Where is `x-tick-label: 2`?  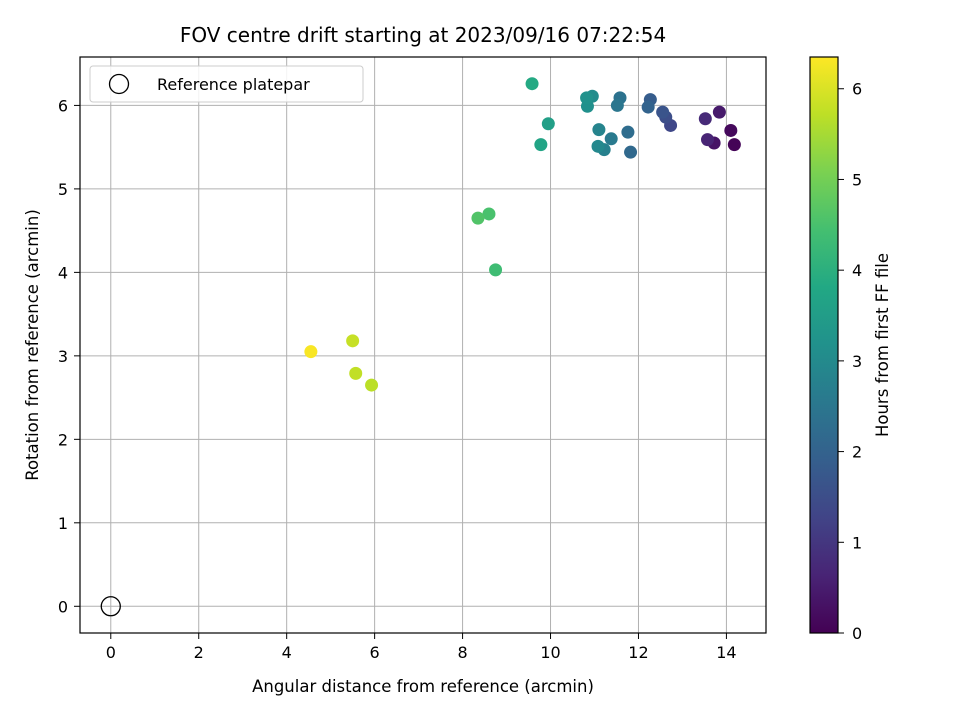 x-tick-label: 2 is located at coordinates (199, 652).